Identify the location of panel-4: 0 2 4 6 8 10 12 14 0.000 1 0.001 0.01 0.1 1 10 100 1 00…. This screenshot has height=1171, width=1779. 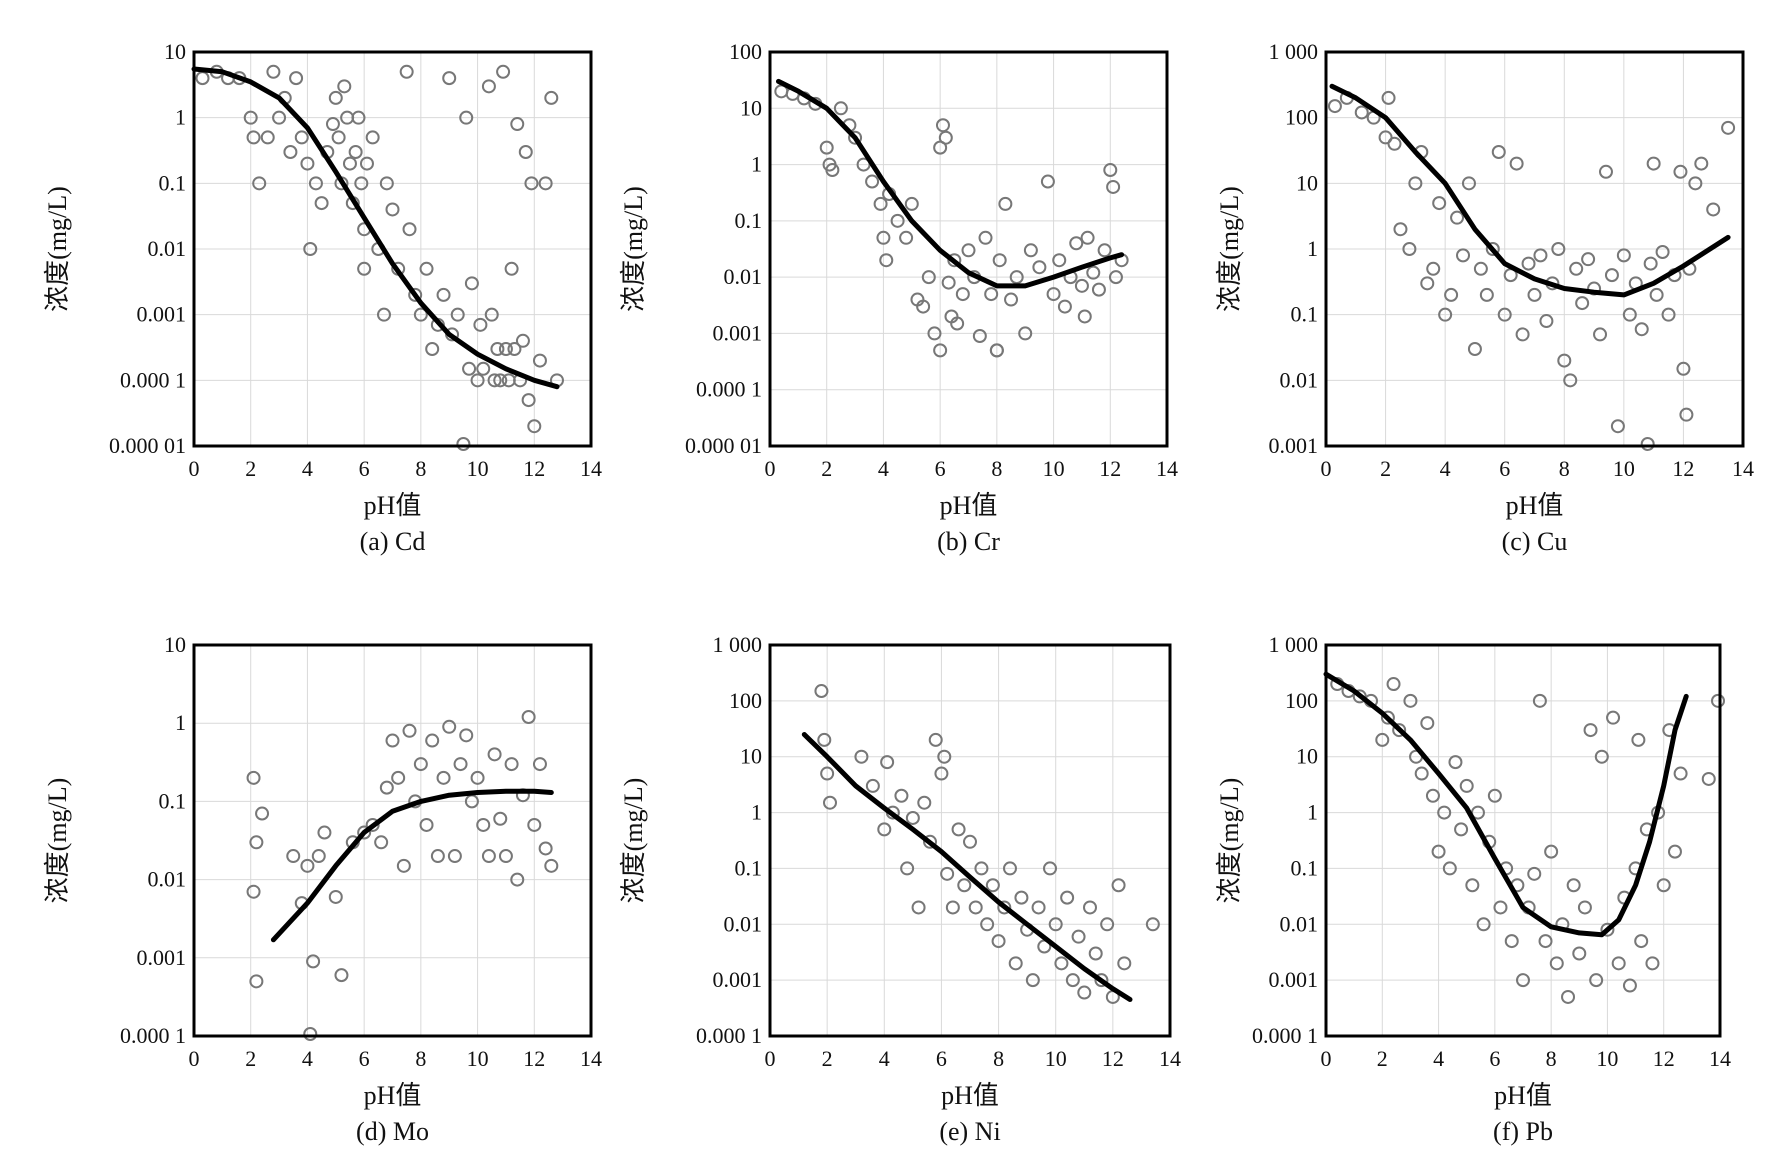
(900, 889).